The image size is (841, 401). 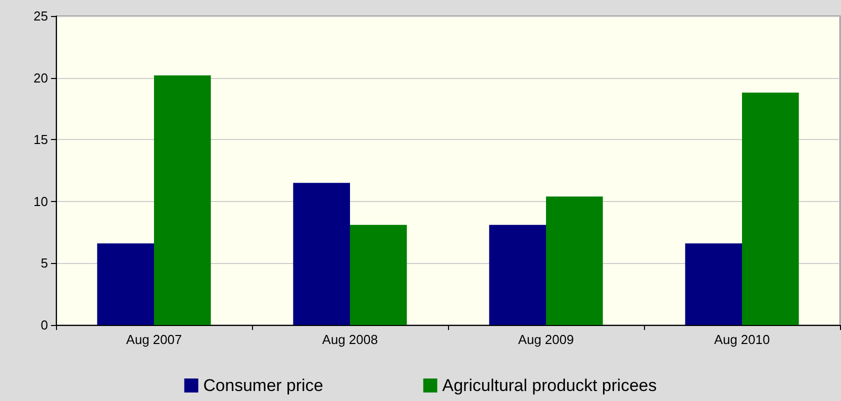 I want to click on y-tick-label: 20, so click(x=41, y=78).